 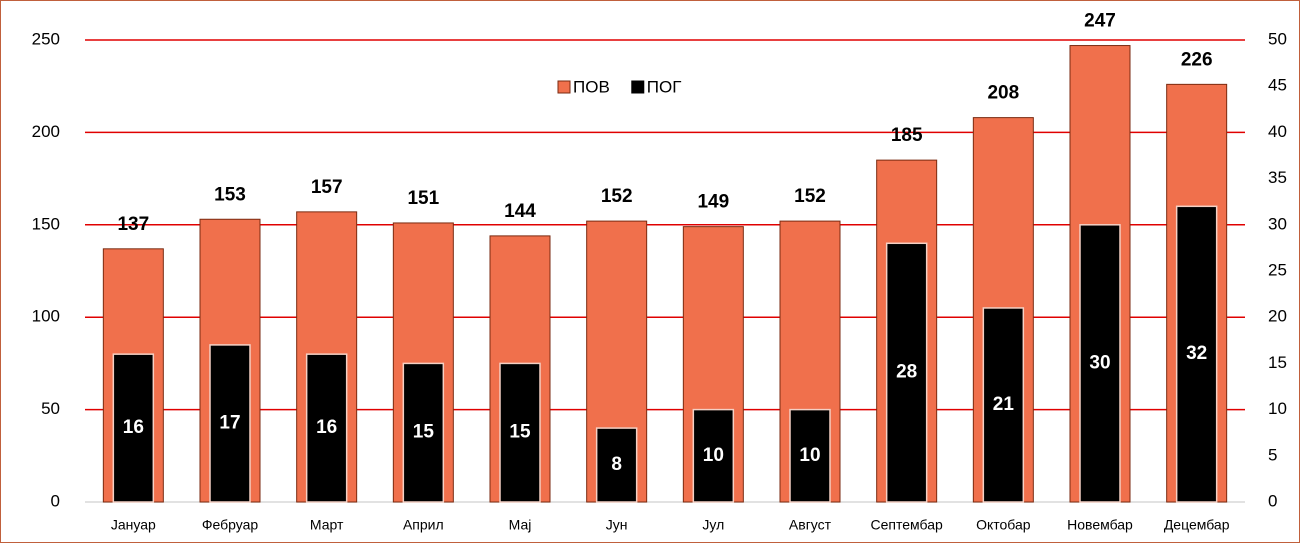 I want to click on data-label: 144, so click(x=520, y=211).